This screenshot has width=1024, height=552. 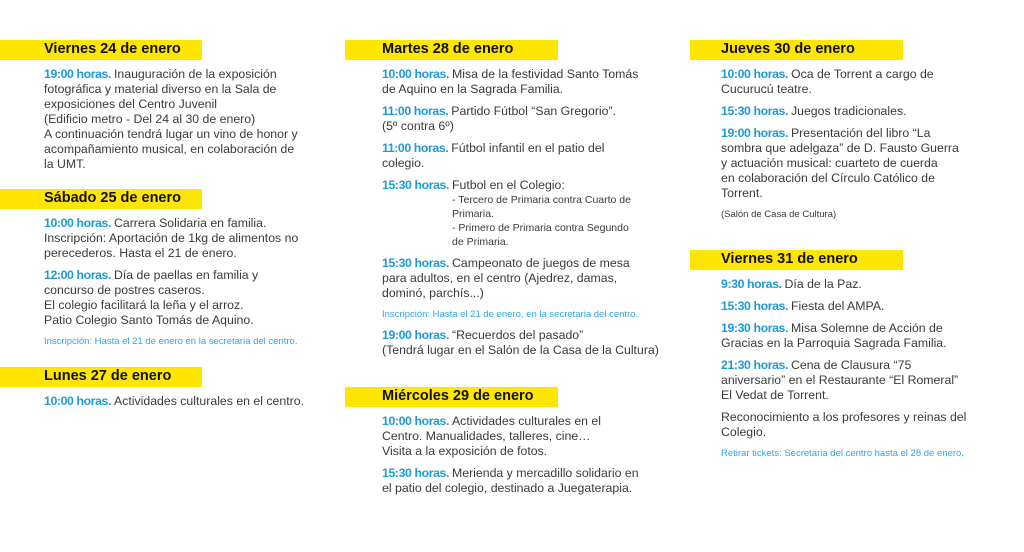 I want to click on day-title: Martes 28 de enero, so click(x=448, y=49).